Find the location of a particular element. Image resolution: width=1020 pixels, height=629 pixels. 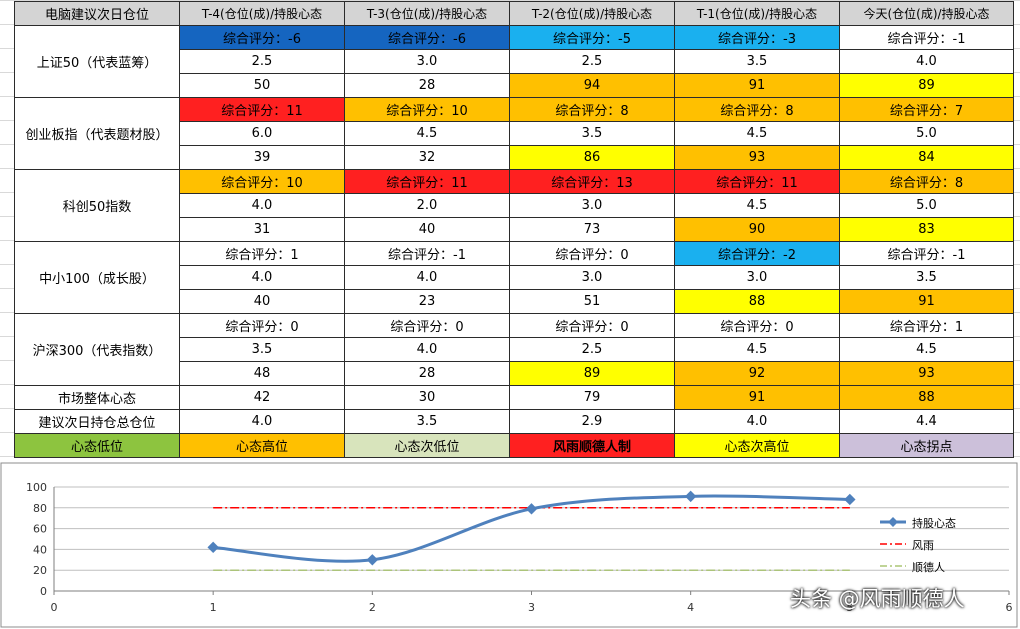

total-position-cell: 4.0 is located at coordinates (262, 421).